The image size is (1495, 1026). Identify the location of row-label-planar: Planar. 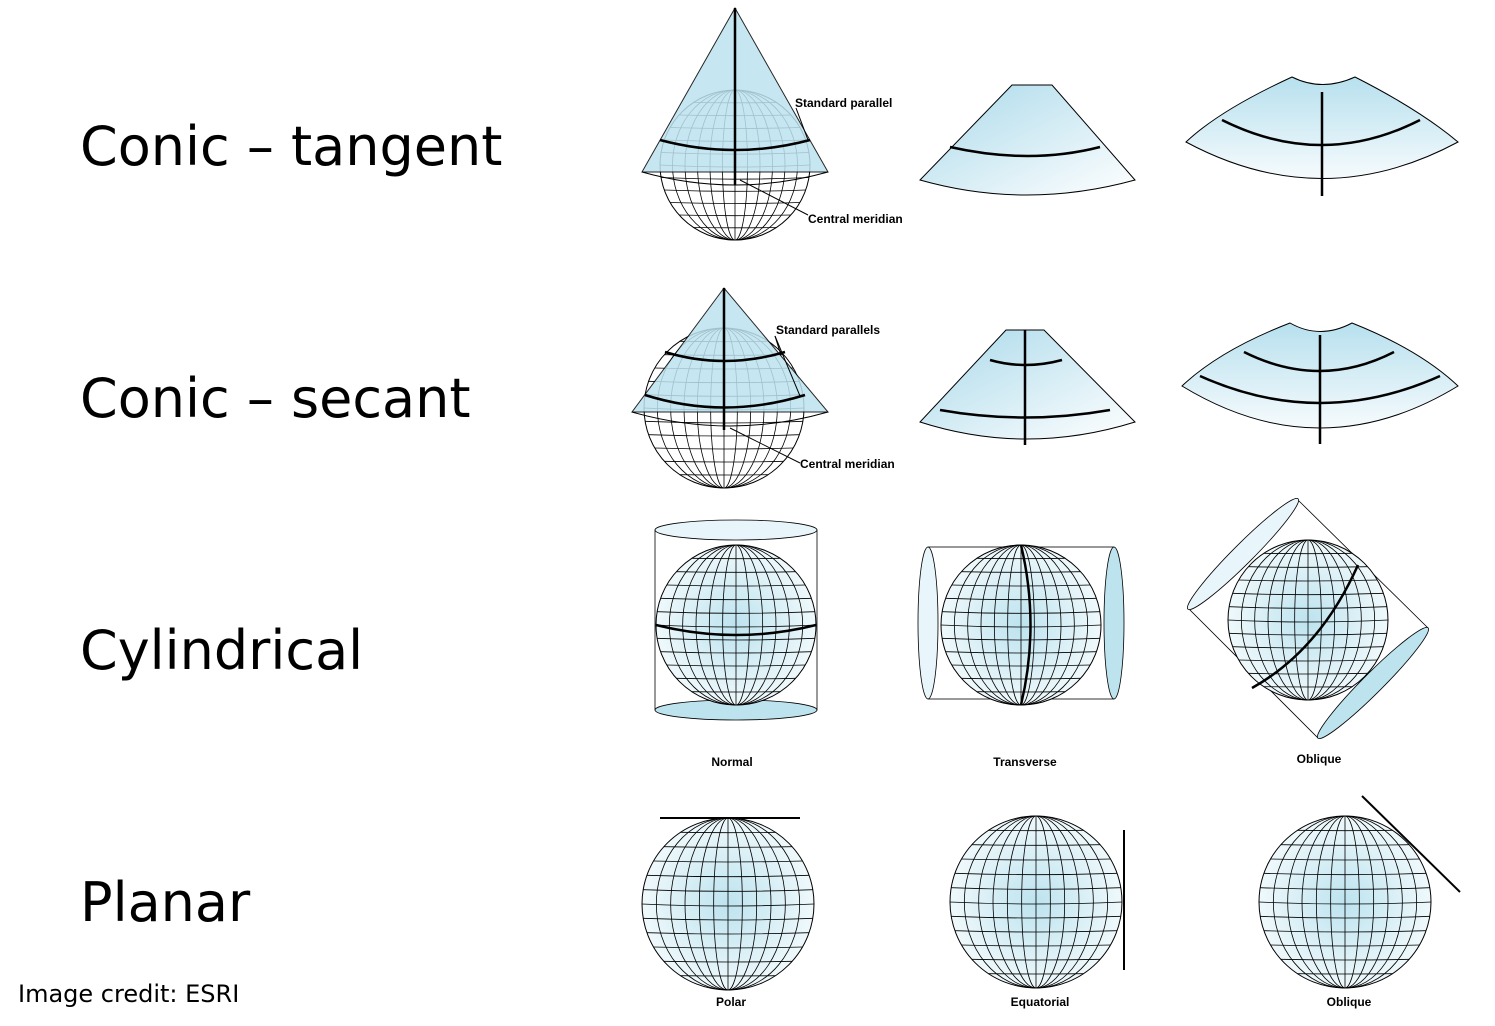
(165, 902).